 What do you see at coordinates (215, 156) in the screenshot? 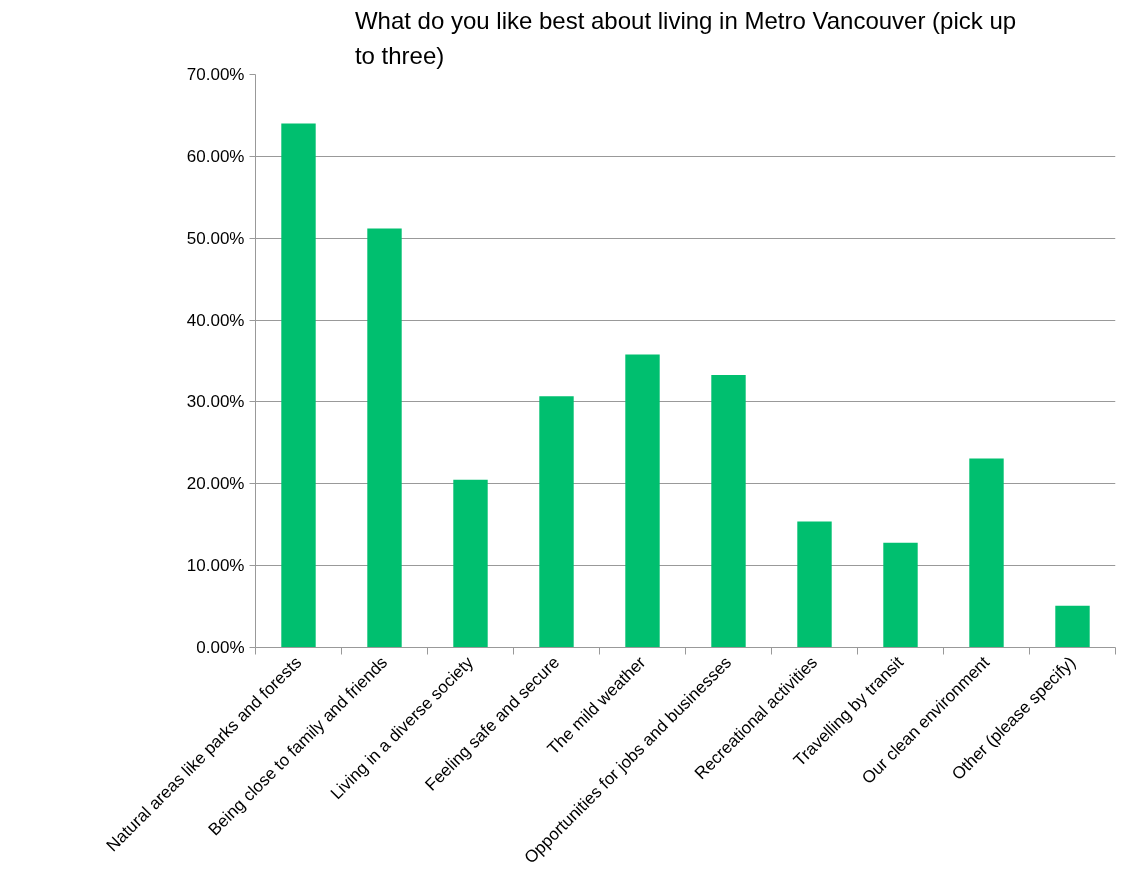
I see `y-tick-label: 60.00%` at bounding box center [215, 156].